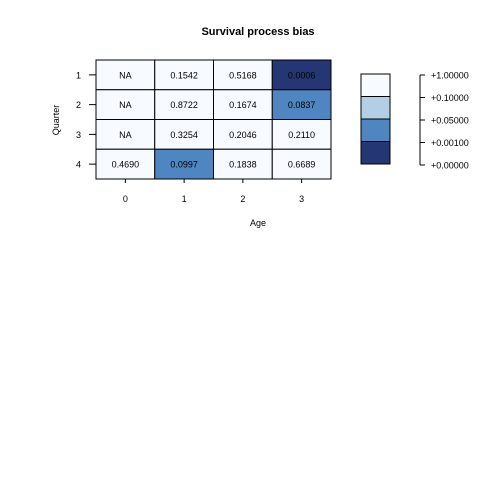  Describe the element at coordinates (125, 199) in the screenshot. I see `x-tick-label: 0` at that location.